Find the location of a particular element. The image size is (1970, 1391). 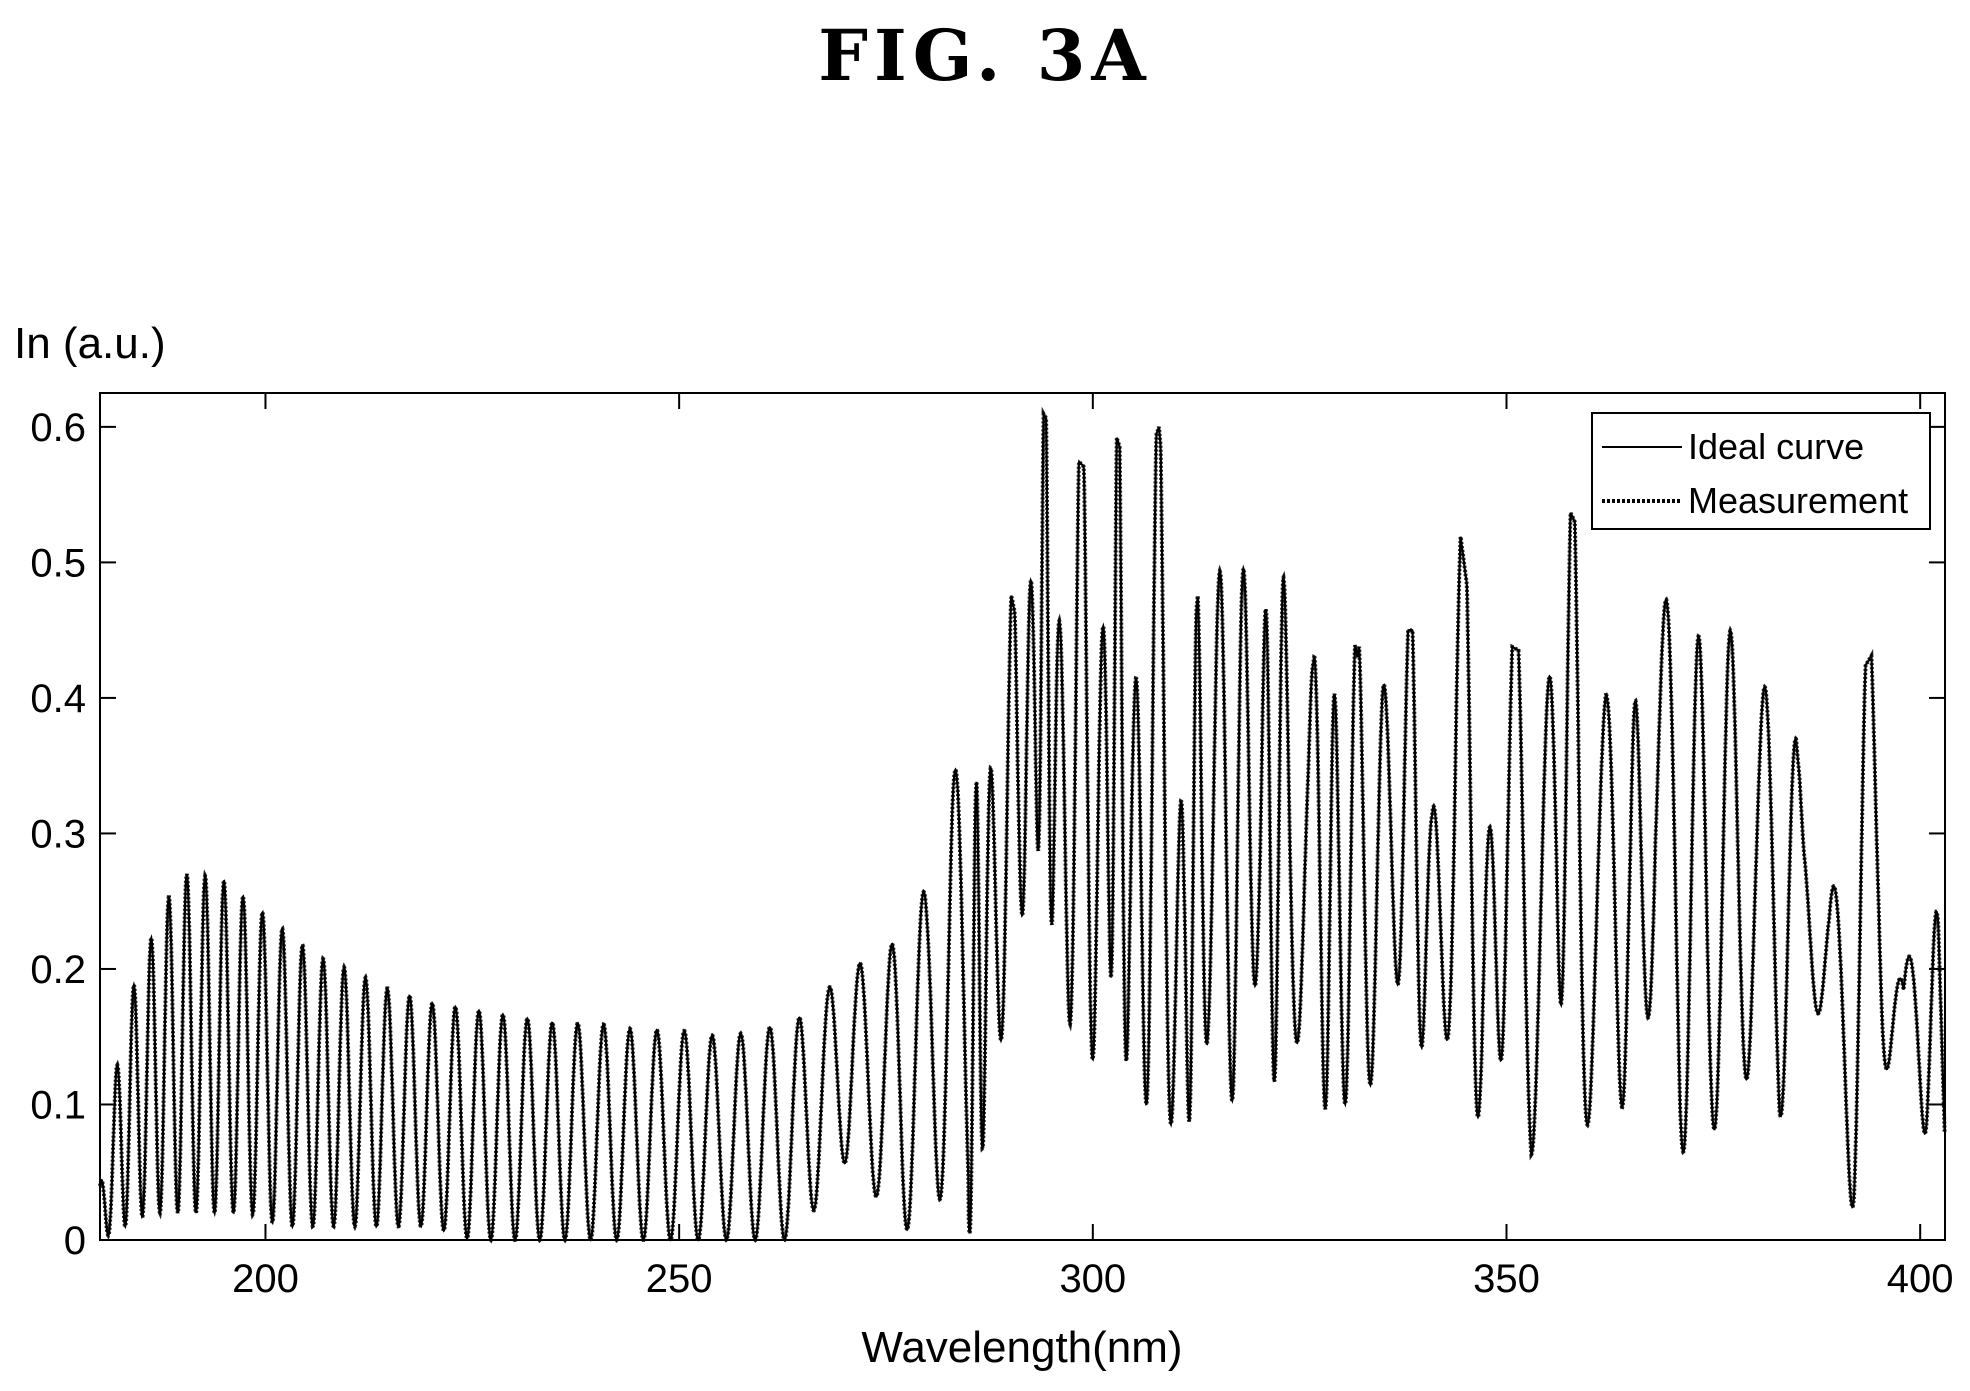

y-tick-label-3: 0.3 is located at coordinates (58, 834).